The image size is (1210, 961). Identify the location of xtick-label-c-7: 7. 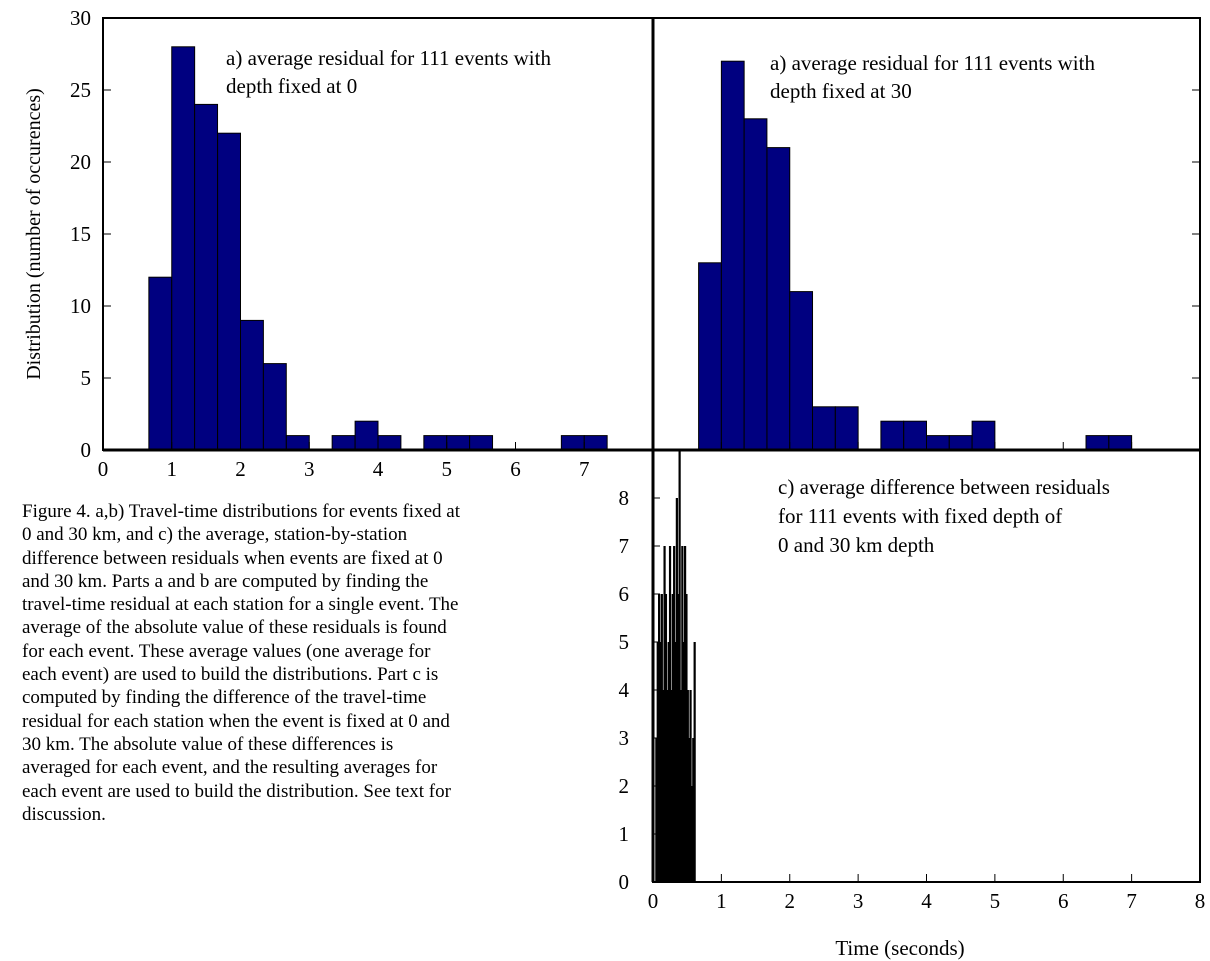
(1131, 901).